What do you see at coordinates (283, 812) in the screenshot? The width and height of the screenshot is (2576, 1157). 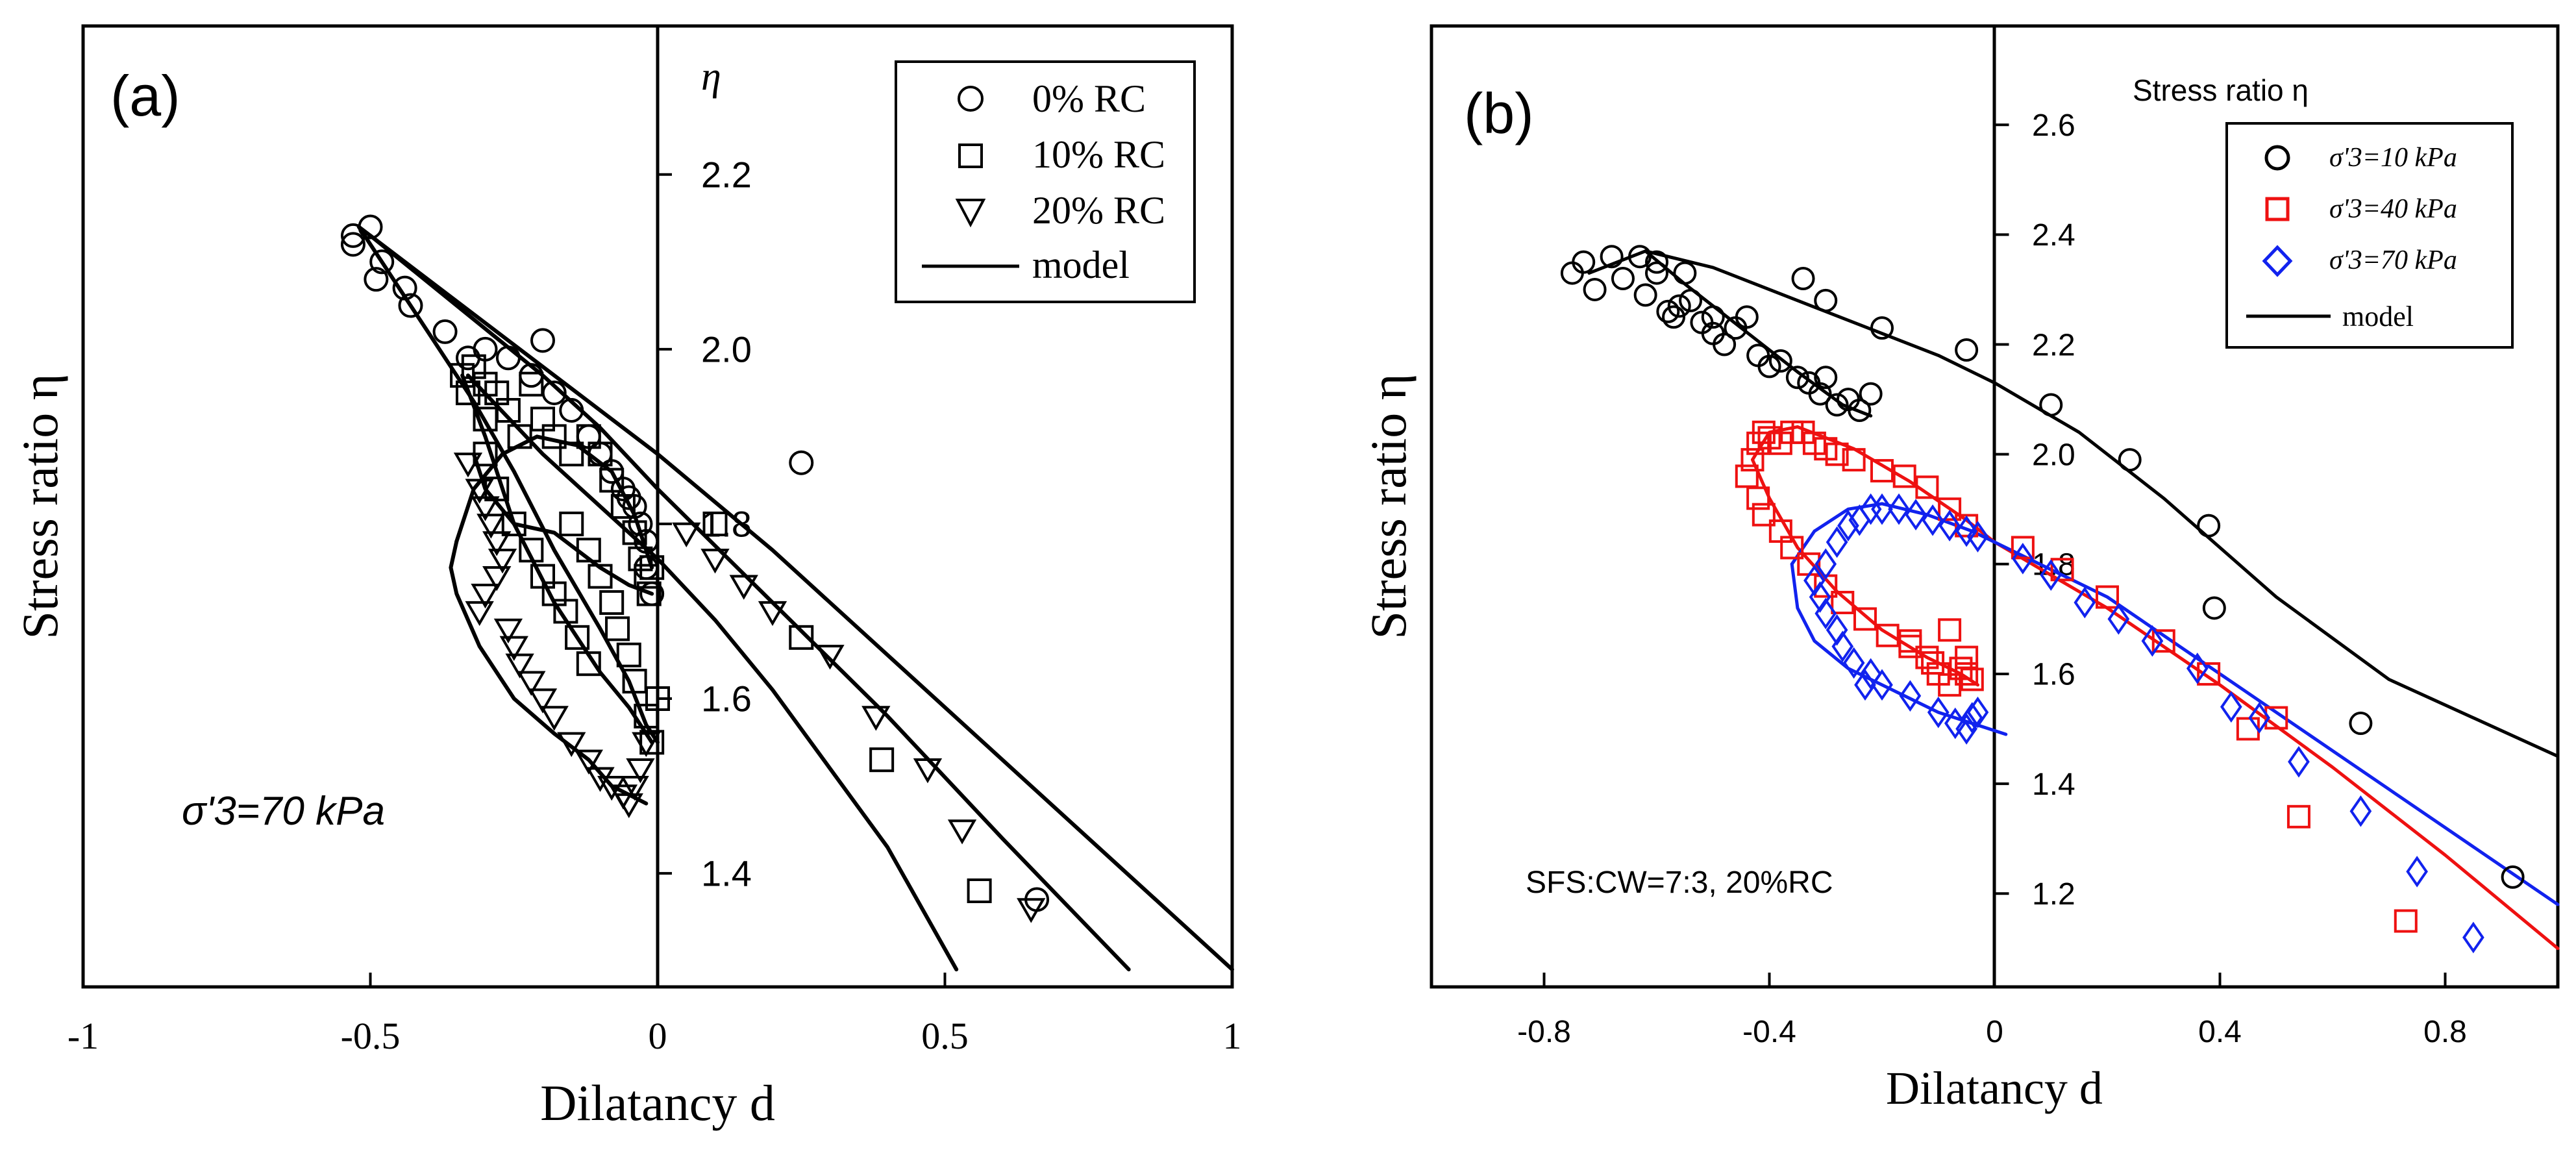 I see `annotation-a: σ'3=70 kPa` at bounding box center [283, 812].